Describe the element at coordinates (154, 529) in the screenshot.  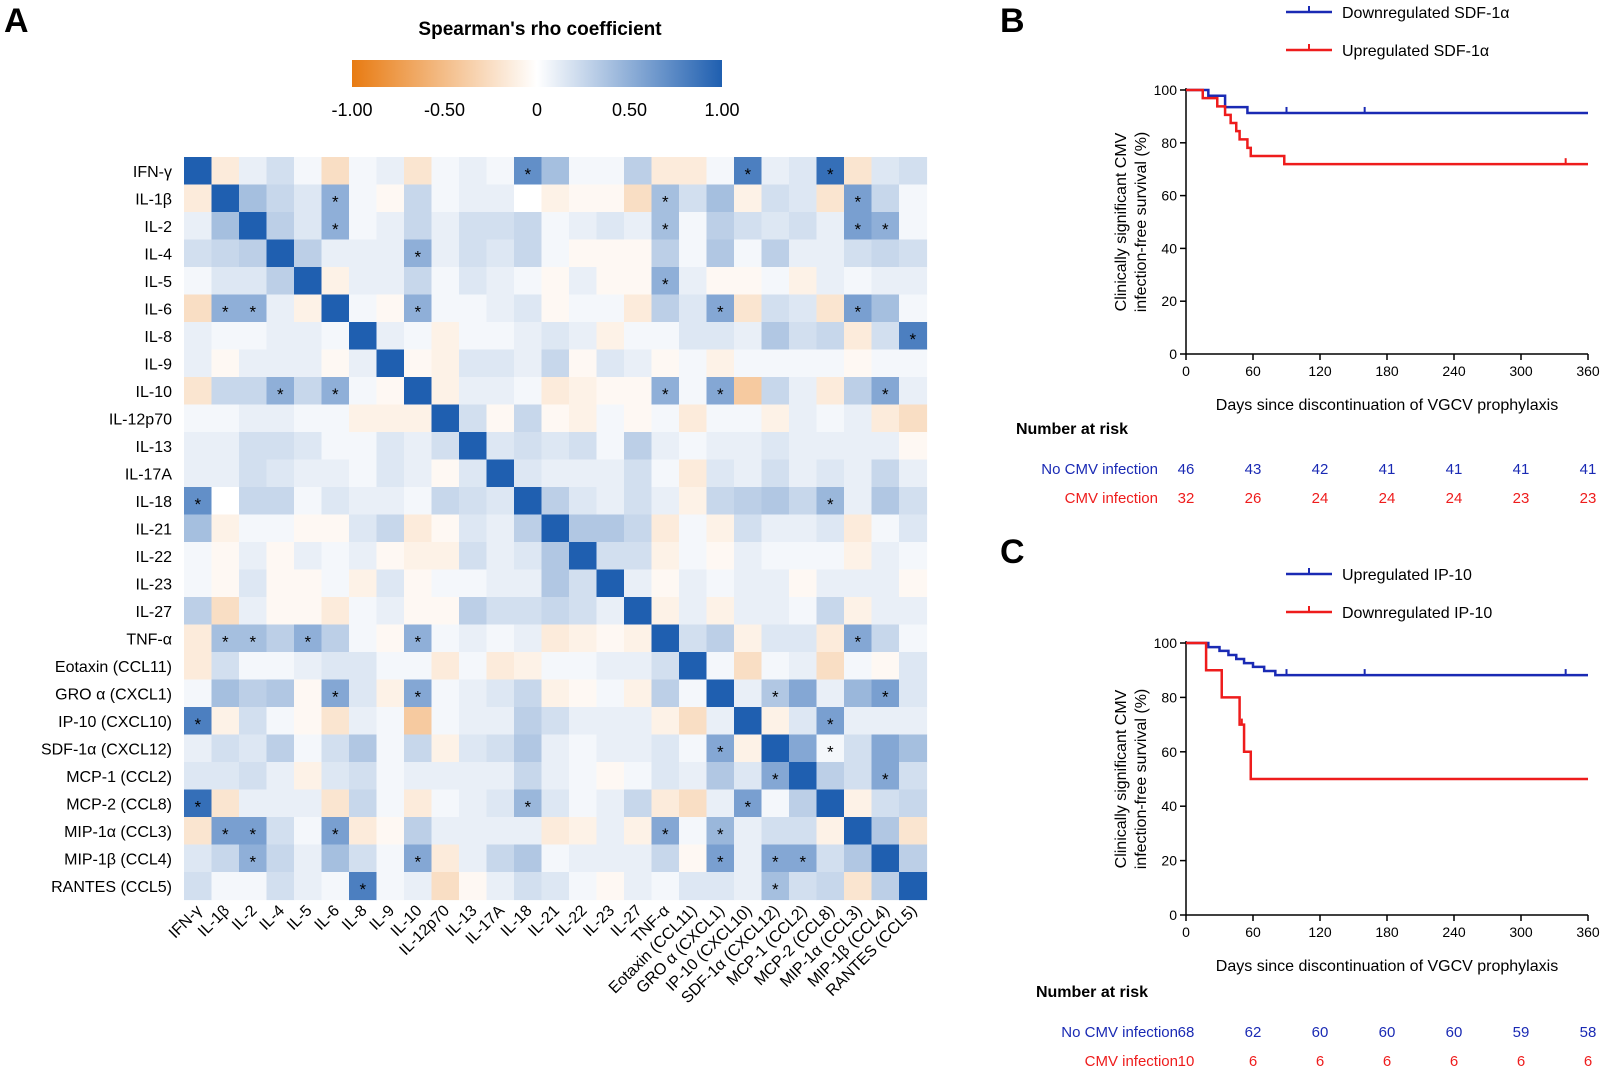
I see `heatmap-row-label: IL-21` at that location.